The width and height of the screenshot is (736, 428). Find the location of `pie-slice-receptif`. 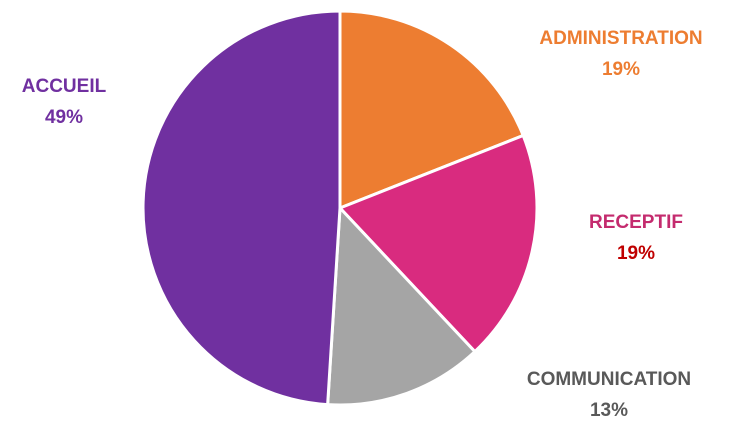

pie-slice-receptif is located at coordinates (438, 243).